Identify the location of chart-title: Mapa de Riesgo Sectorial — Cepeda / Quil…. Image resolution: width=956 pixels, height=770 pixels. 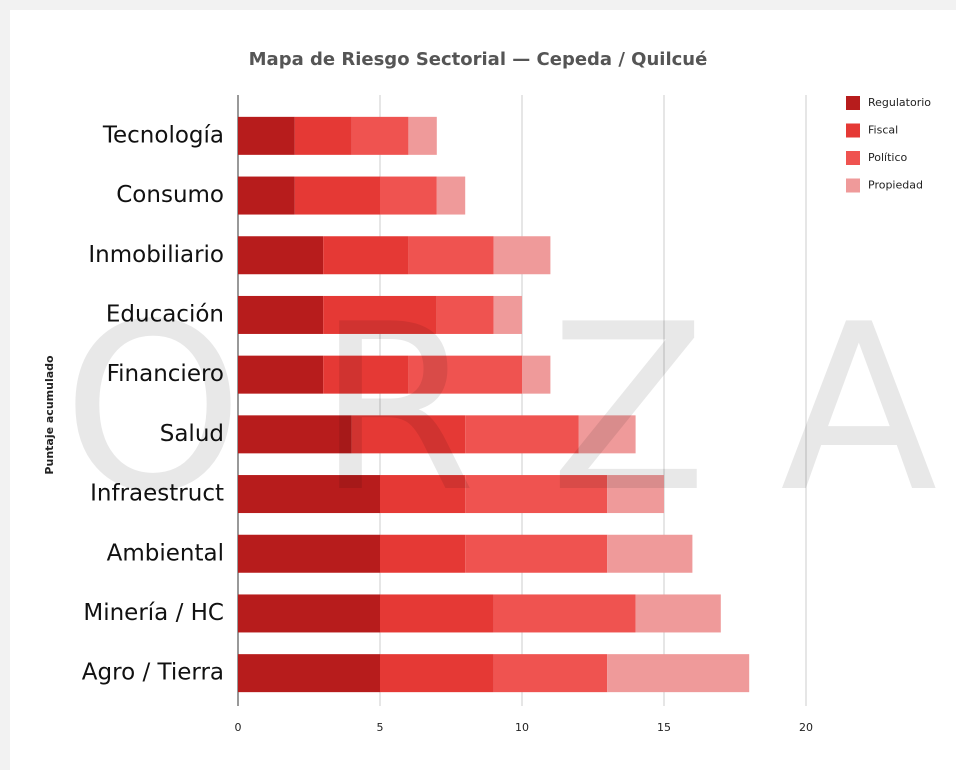
(478, 59).